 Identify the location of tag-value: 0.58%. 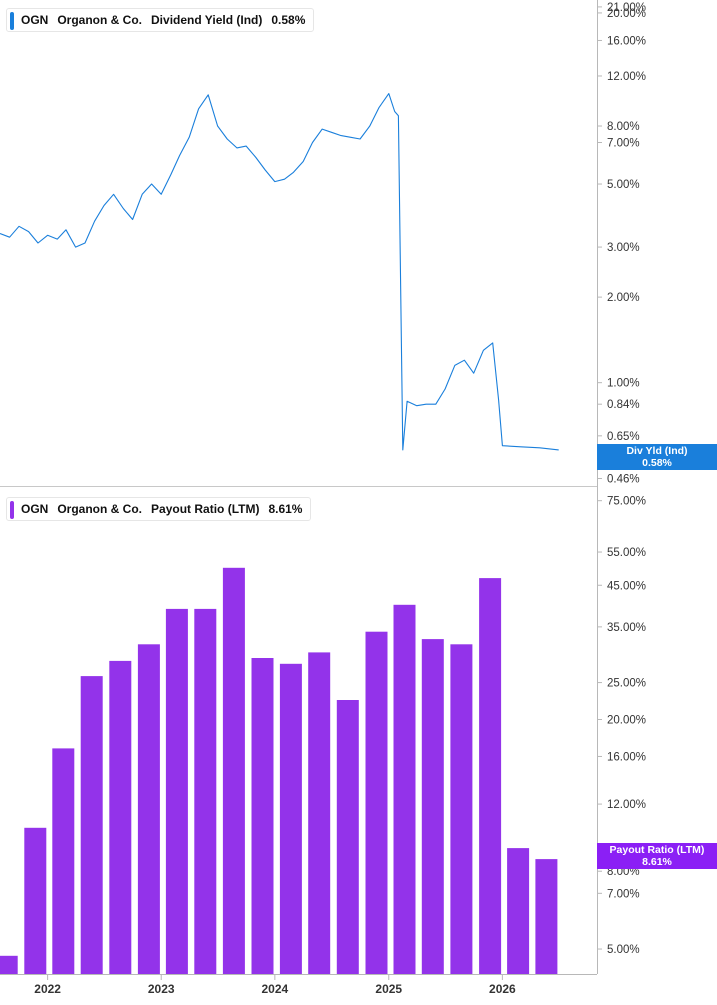
(657, 463).